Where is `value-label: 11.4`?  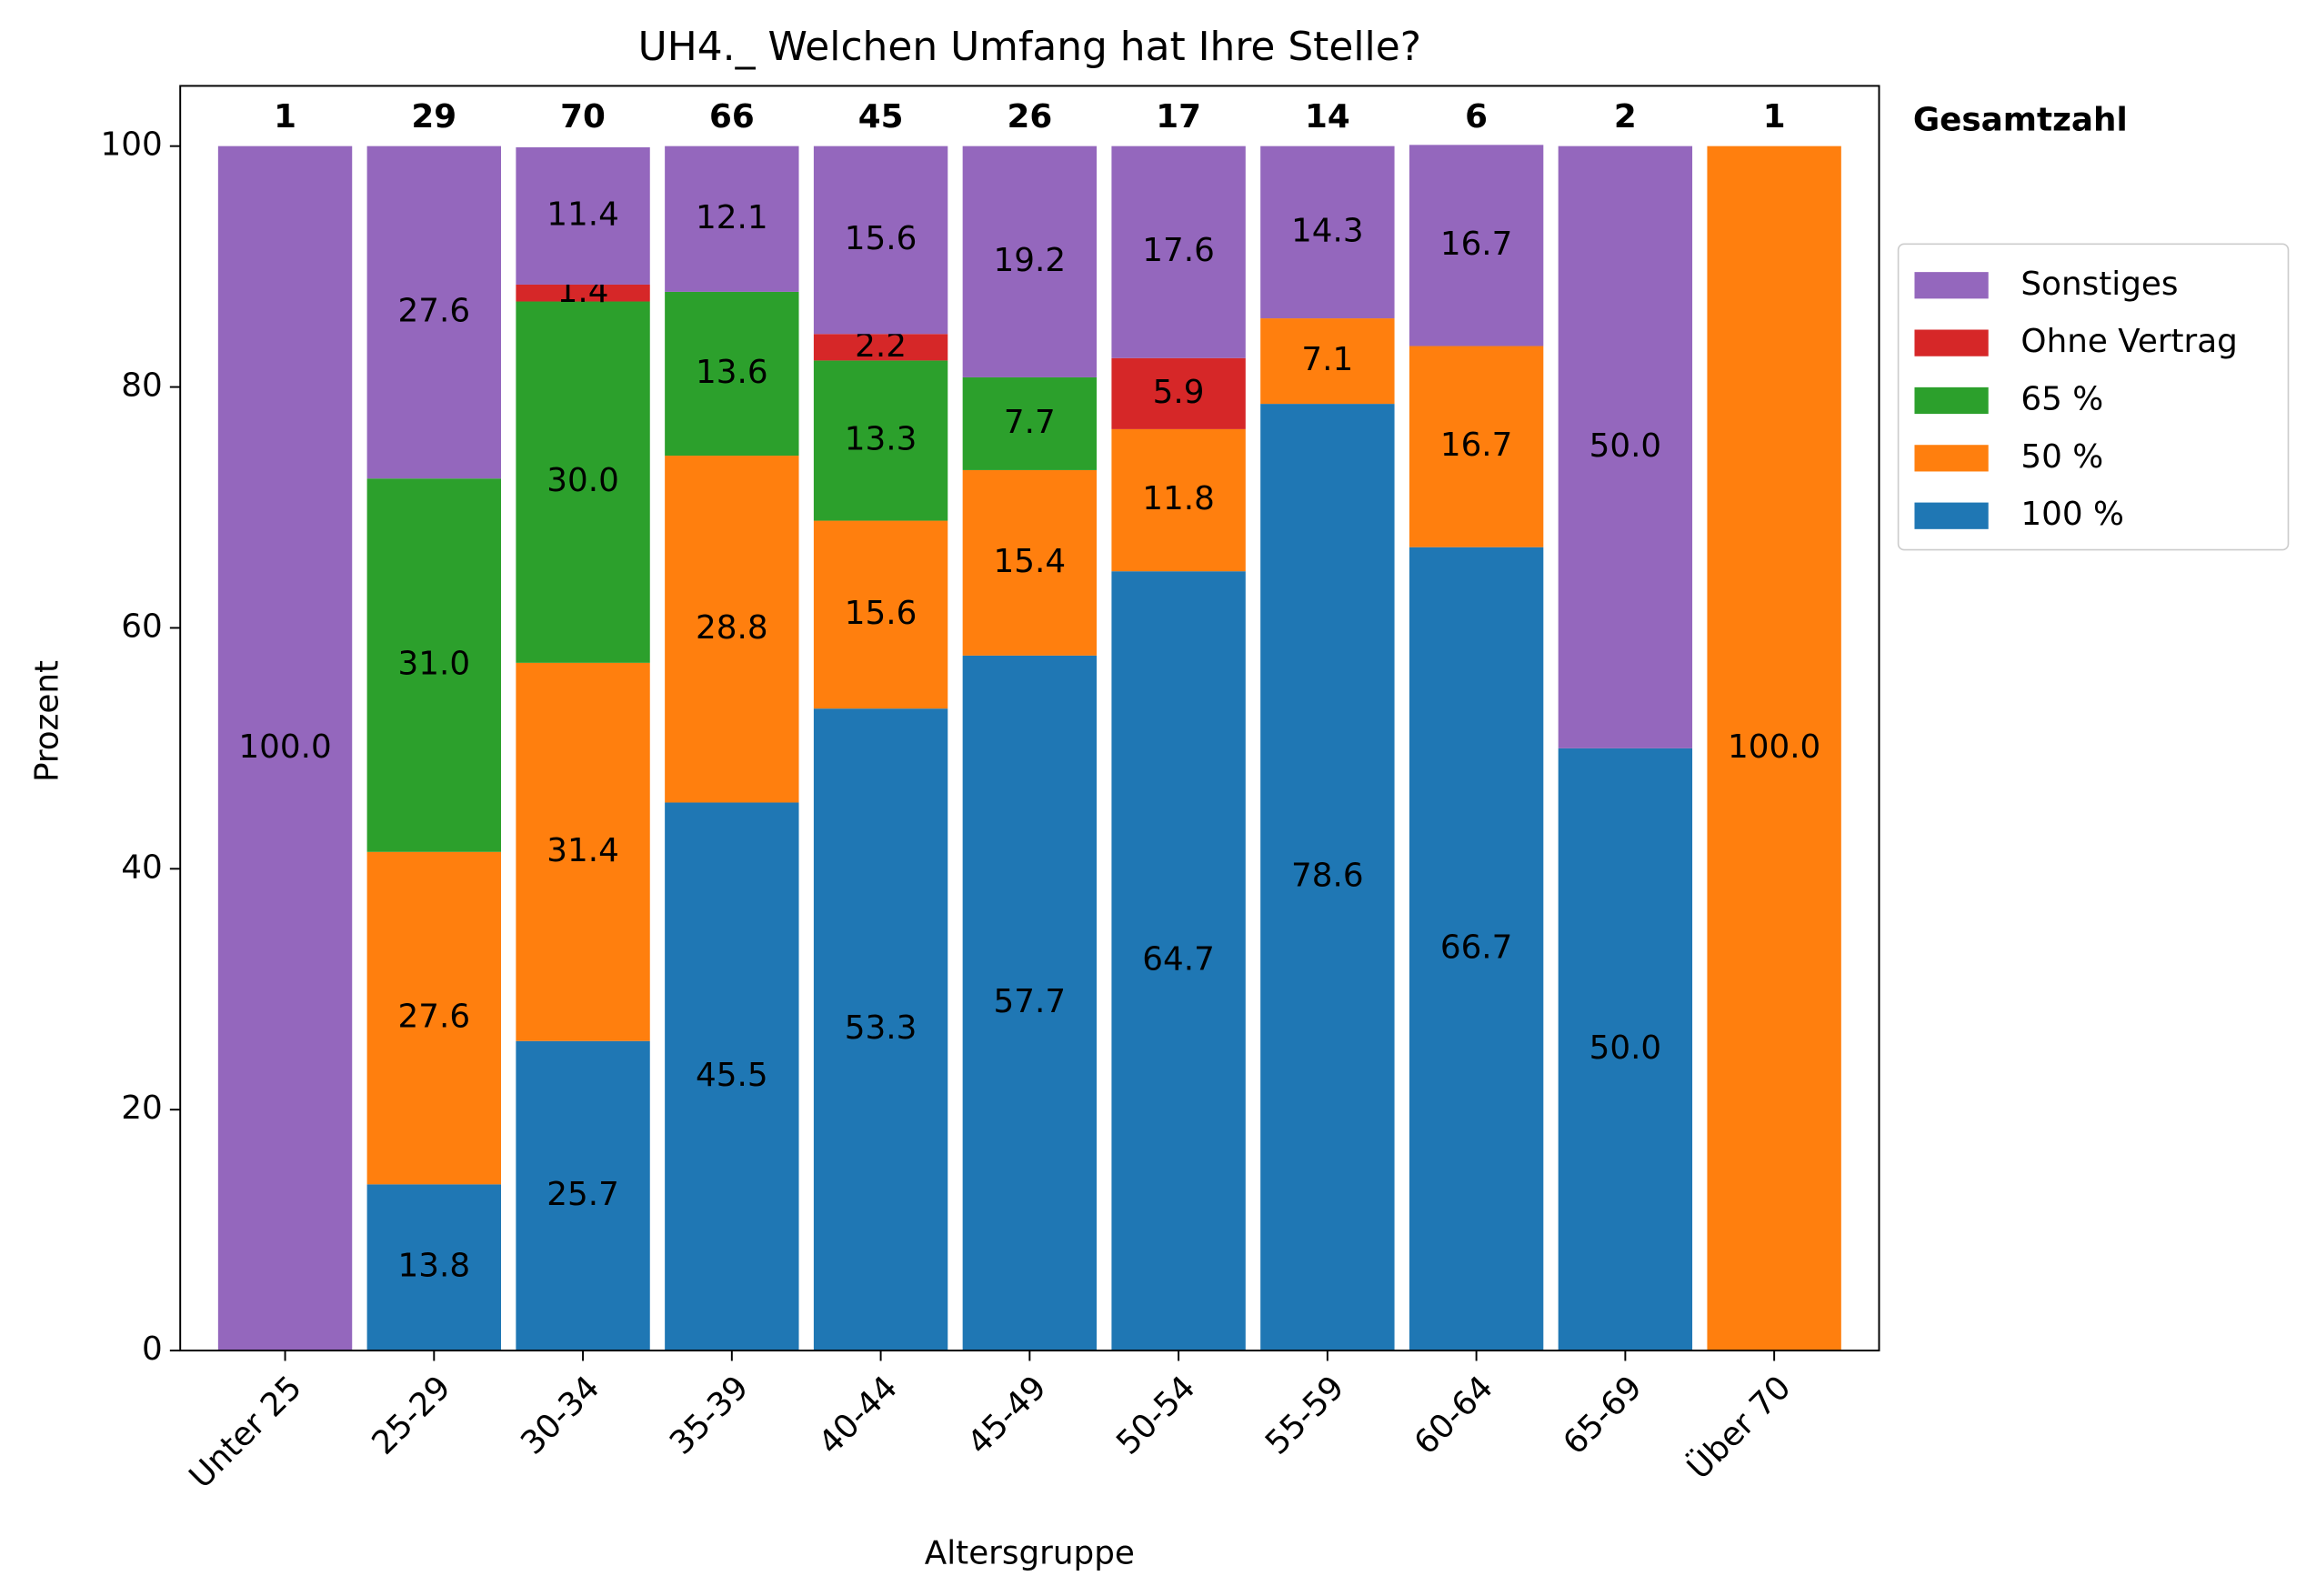
value-label: 11.4 is located at coordinates (582, 214).